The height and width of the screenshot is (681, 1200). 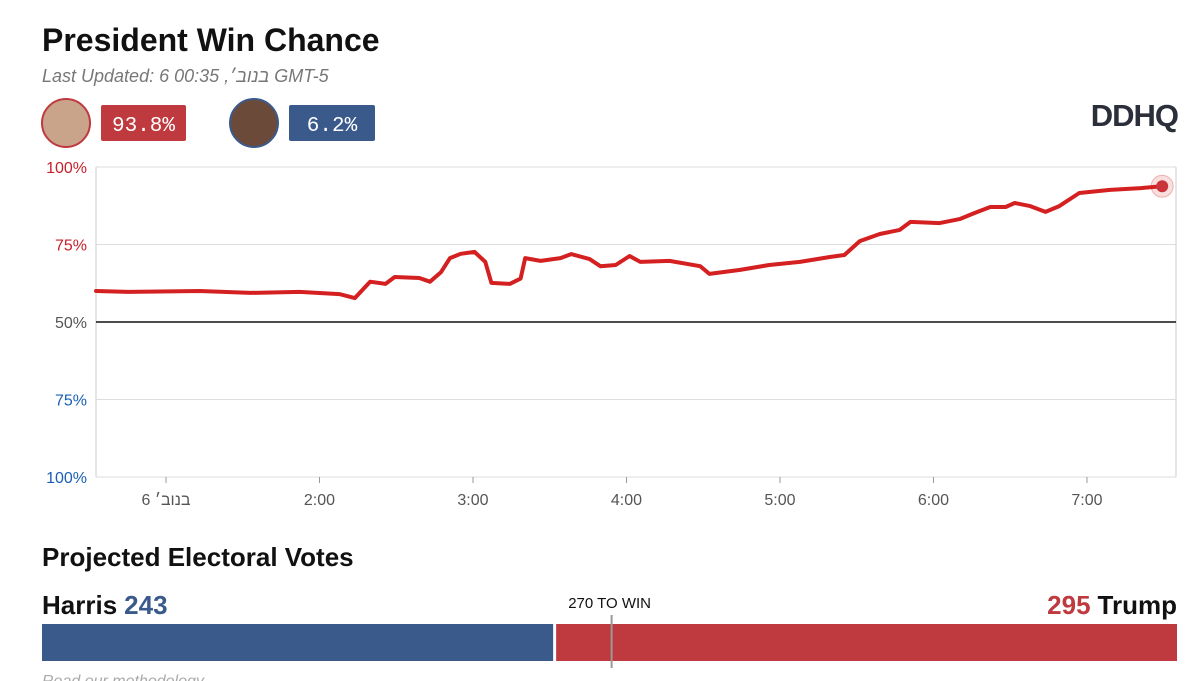 What do you see at coordinates (866, 642) in the screenshot?
I see `trump-bar` at bounding box center [866, 642].